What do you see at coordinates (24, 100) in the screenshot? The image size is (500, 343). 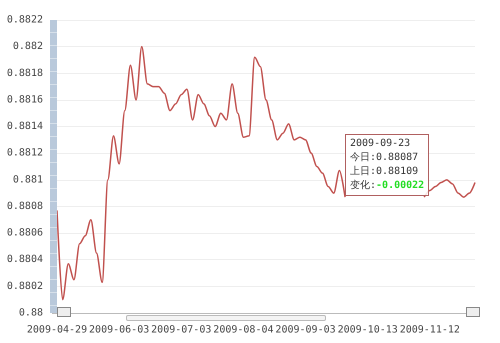 I see `y-tick-label: 0.8816` at bounding box center [24, 100].